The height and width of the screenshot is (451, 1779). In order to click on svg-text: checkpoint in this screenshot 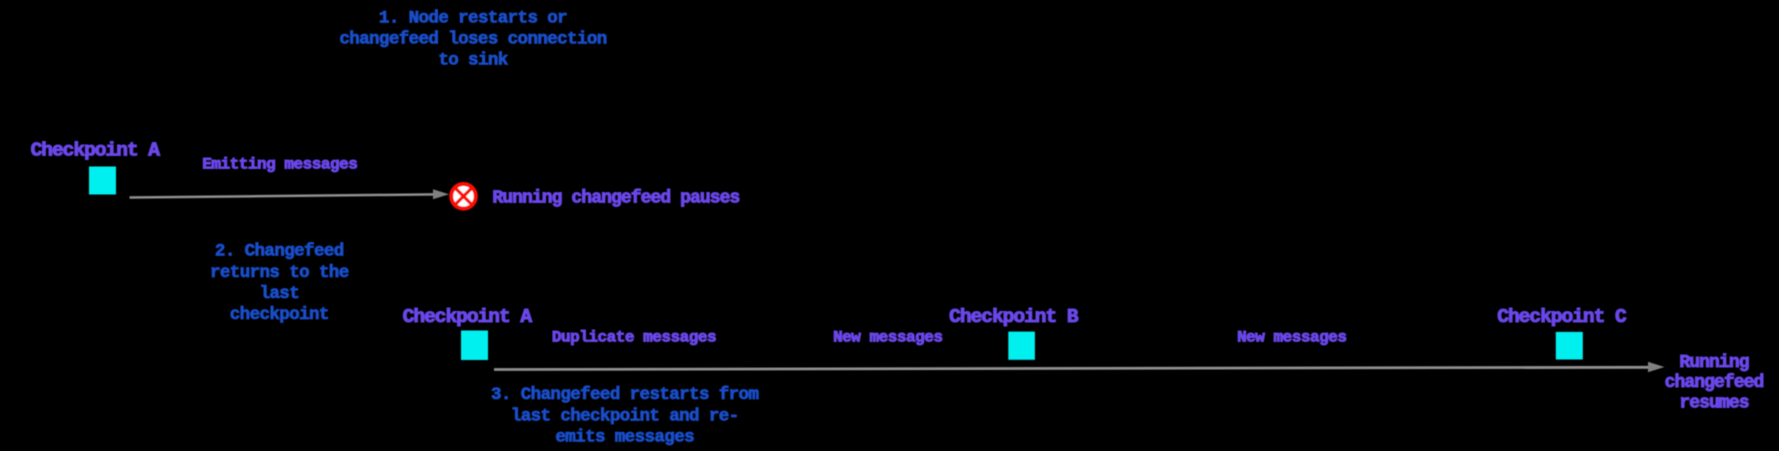, I will do `click(279, 315)`.